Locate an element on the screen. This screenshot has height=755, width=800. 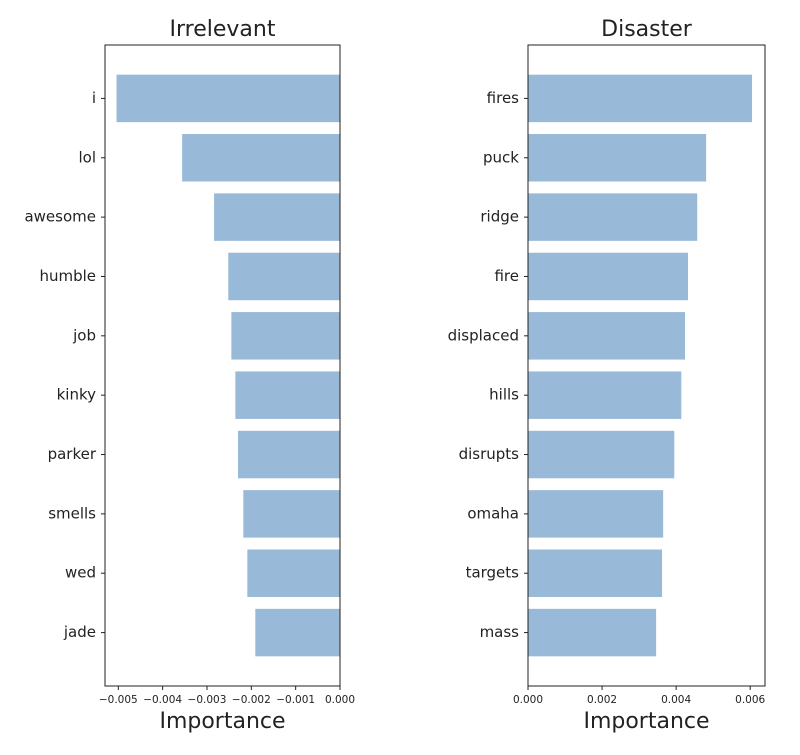
y-tick-label: hills is located at coordinates (504, 395).